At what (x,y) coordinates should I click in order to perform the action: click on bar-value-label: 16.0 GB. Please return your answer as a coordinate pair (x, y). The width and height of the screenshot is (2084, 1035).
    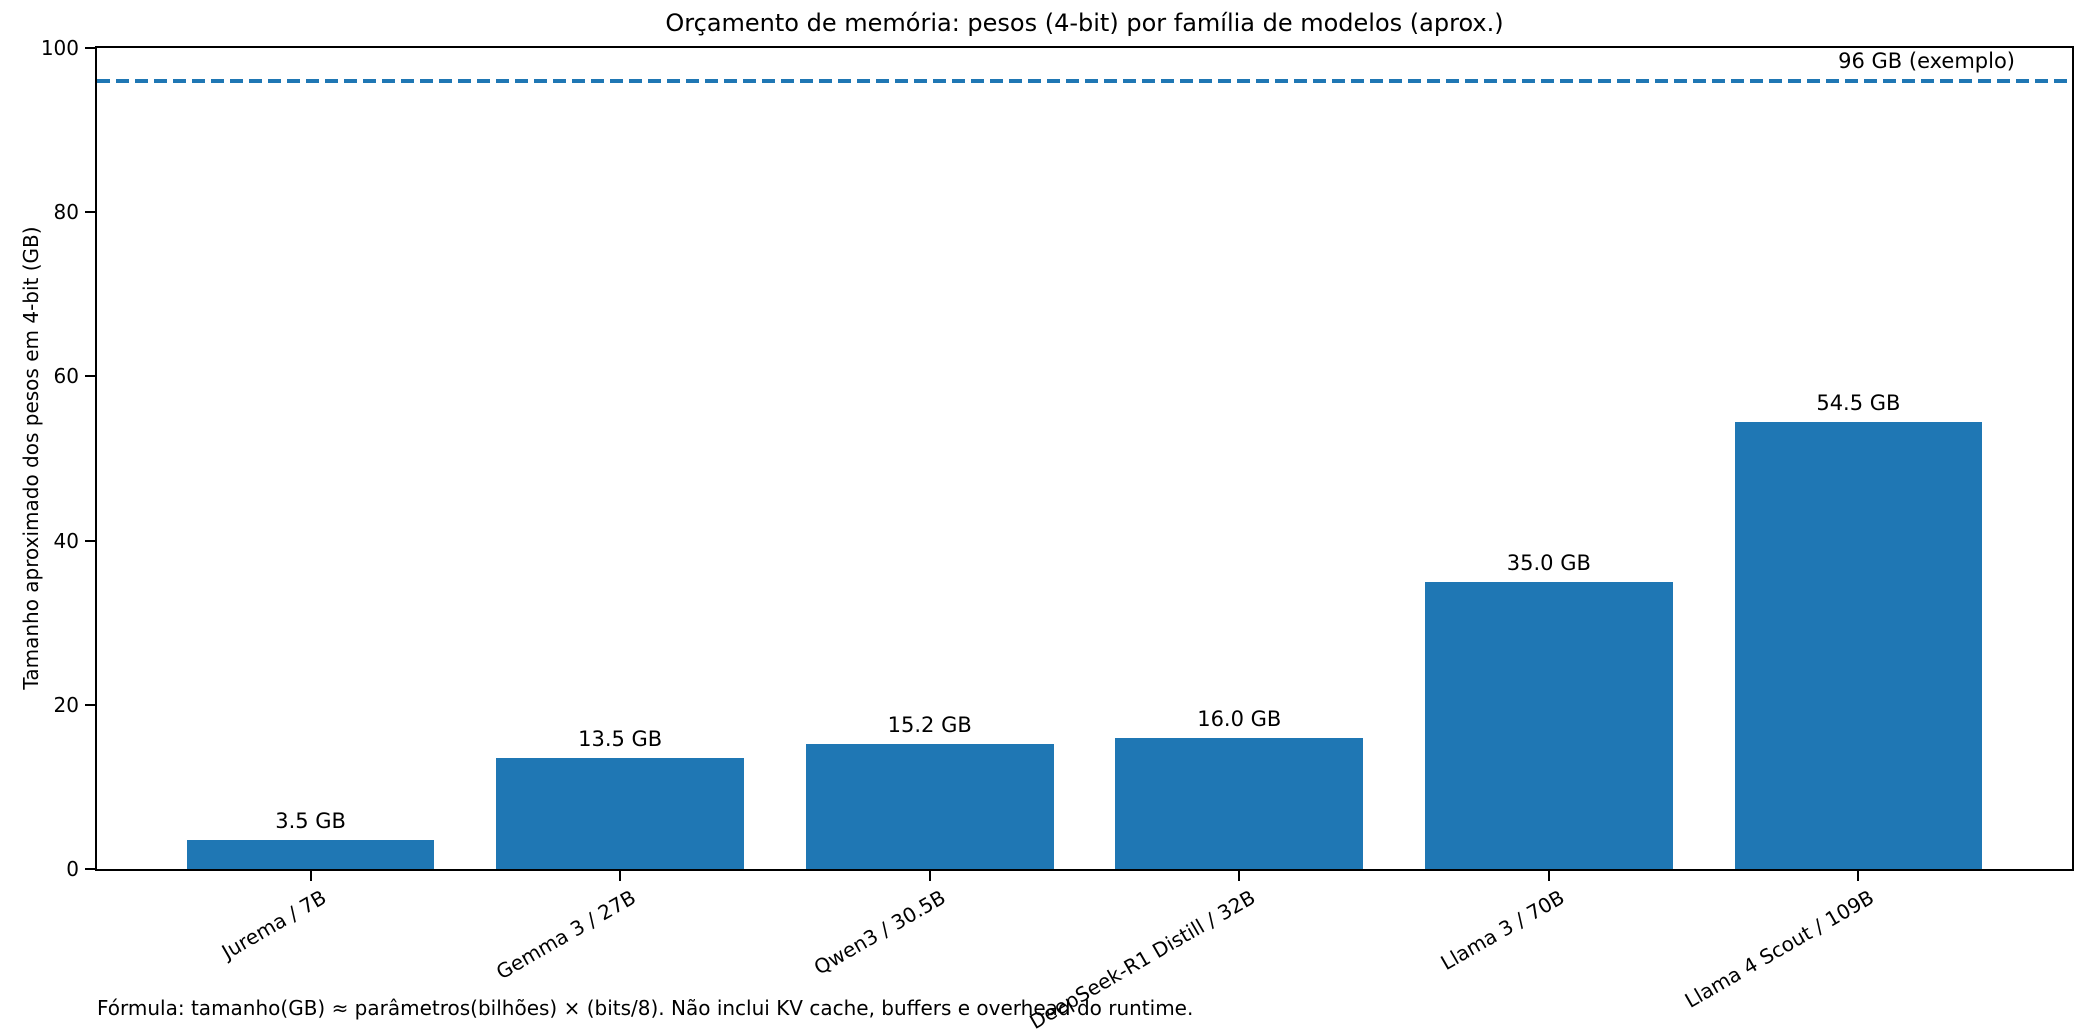
    Looking at the image, I should click on (1239, 718).